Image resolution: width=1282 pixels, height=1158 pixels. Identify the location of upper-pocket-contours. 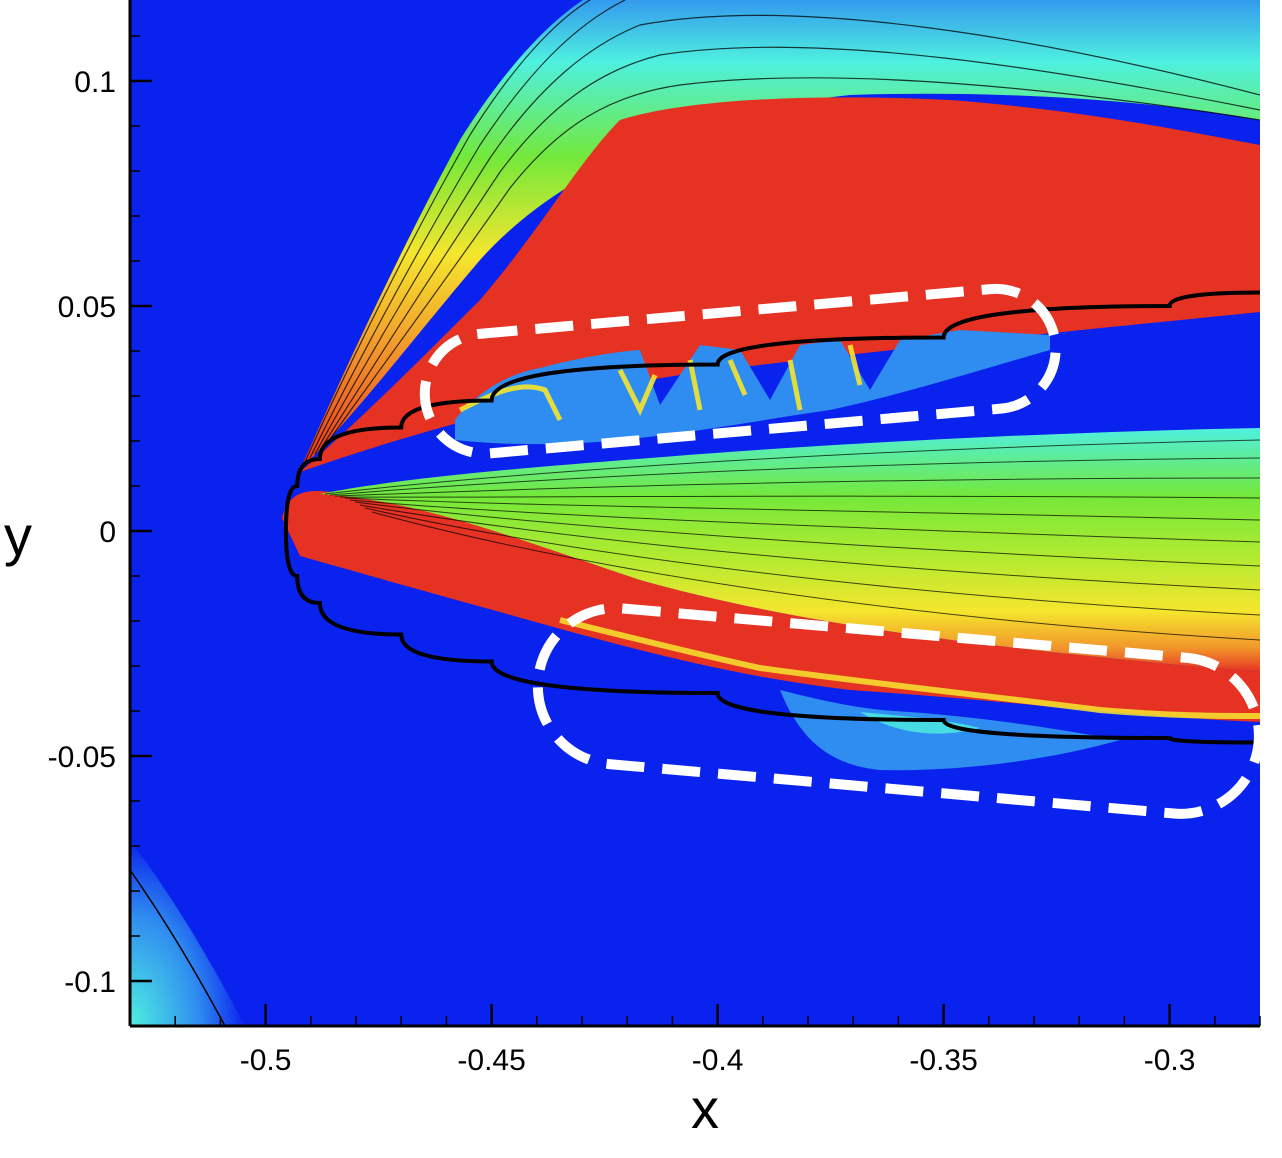
(660, 383).